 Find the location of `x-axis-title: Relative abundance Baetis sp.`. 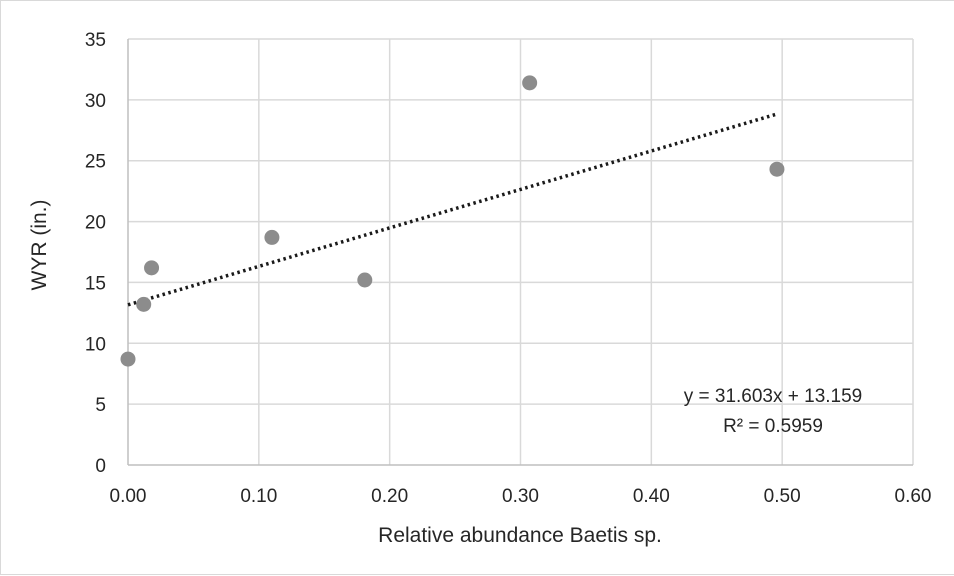

x-axis-title: Relative abundance Baetis sp. is located at coordinates (520, 535).